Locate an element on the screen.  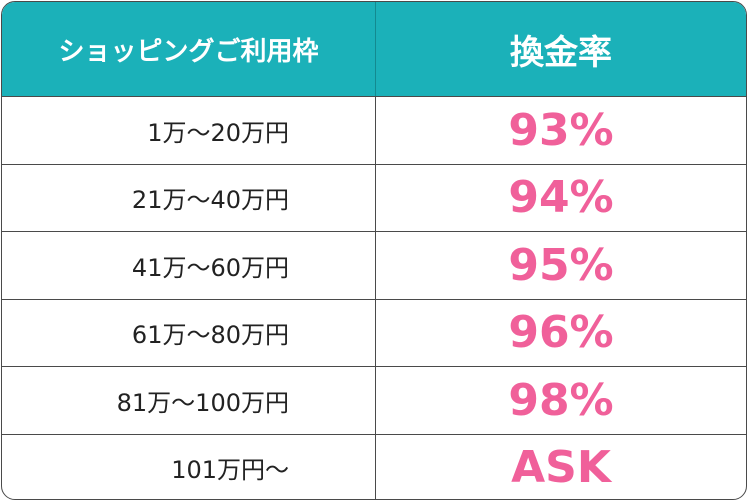
limit-cell: 1万〜20万円 is located at coordinates (189, 130).